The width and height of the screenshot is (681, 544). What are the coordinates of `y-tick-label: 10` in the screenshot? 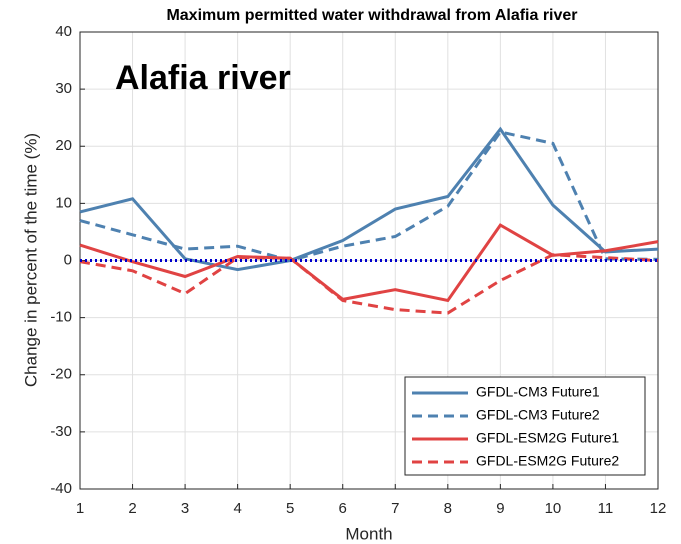 It's located at (63, 202).